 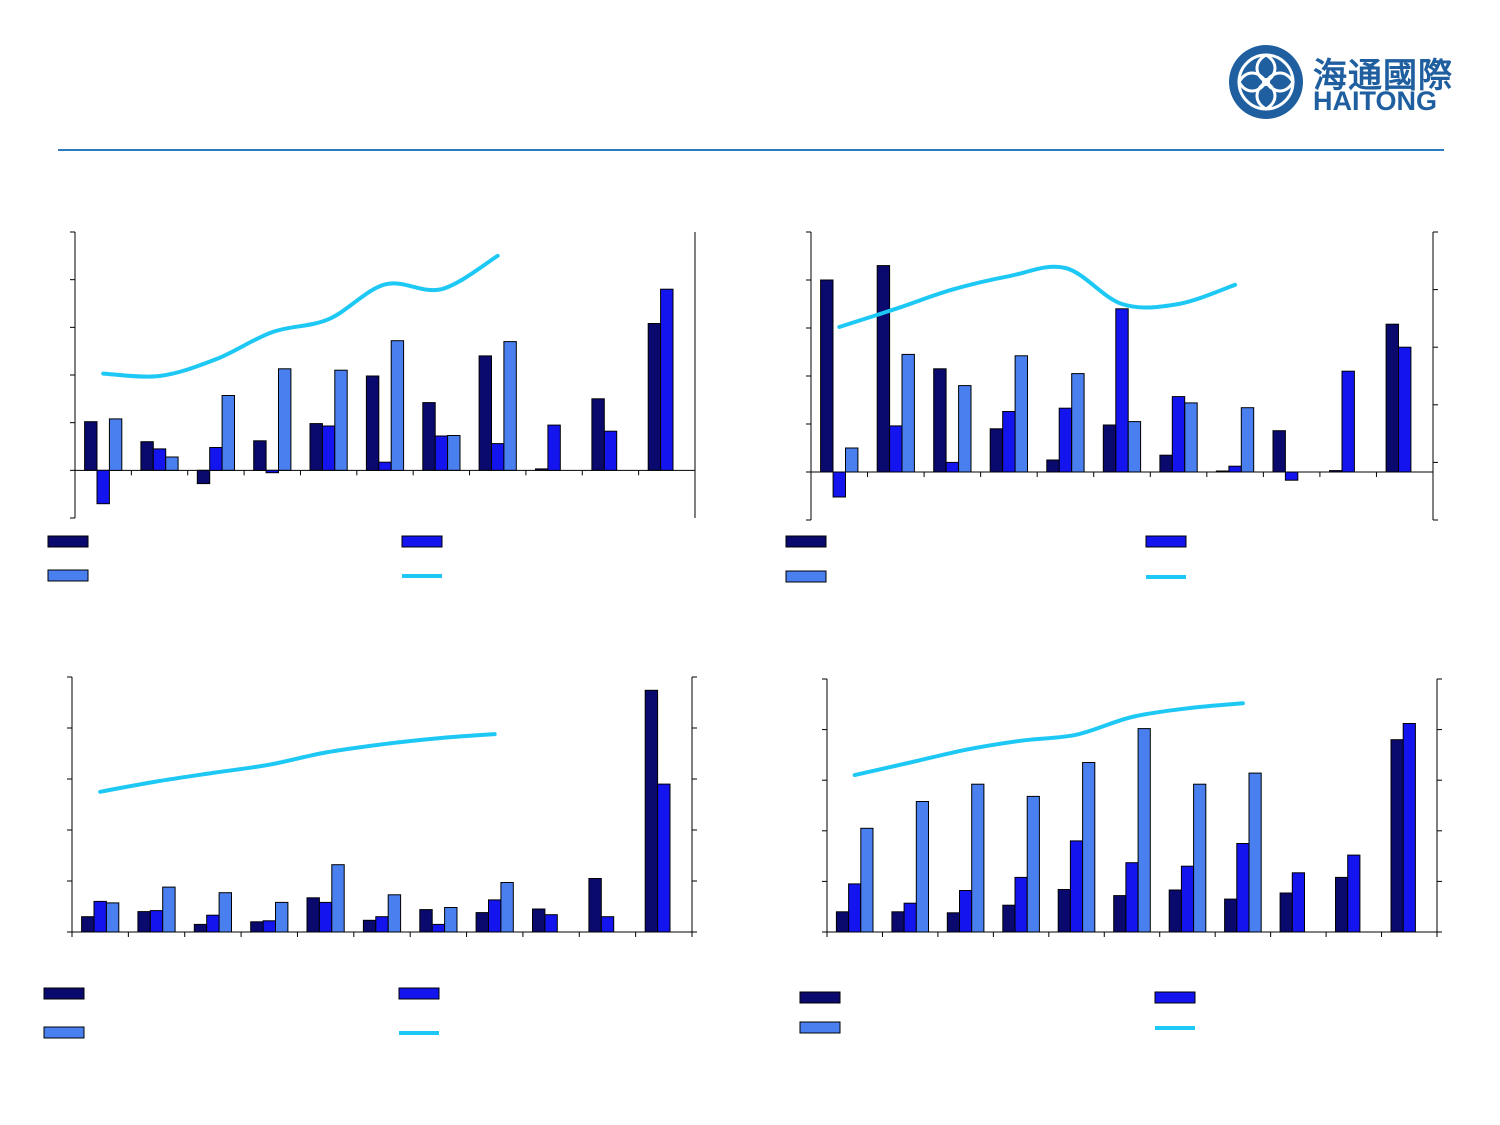 I want to click on header-divider, so click(x=751, y=150).